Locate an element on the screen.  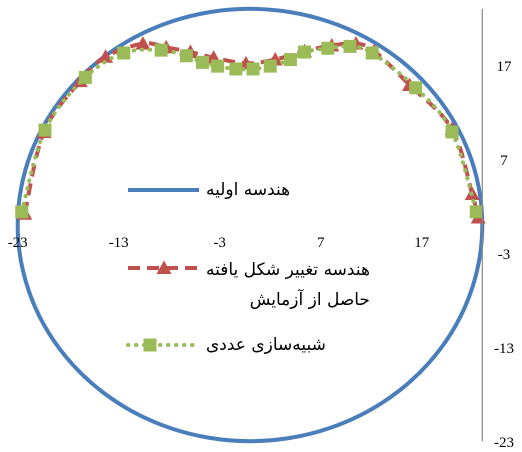
y-tick-label: -3 is located at coordinates (504, 255).